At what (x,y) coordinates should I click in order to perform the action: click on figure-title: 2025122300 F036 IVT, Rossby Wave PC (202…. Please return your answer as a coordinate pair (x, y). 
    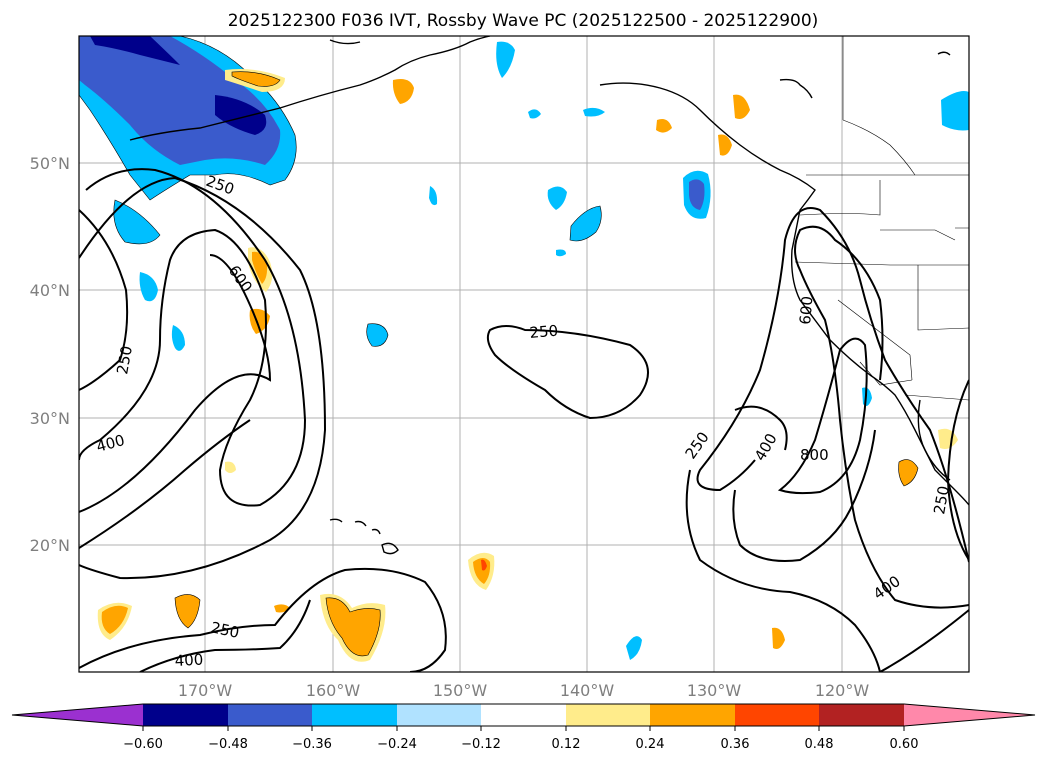
    Looking at the image, I should click on (523, 21).